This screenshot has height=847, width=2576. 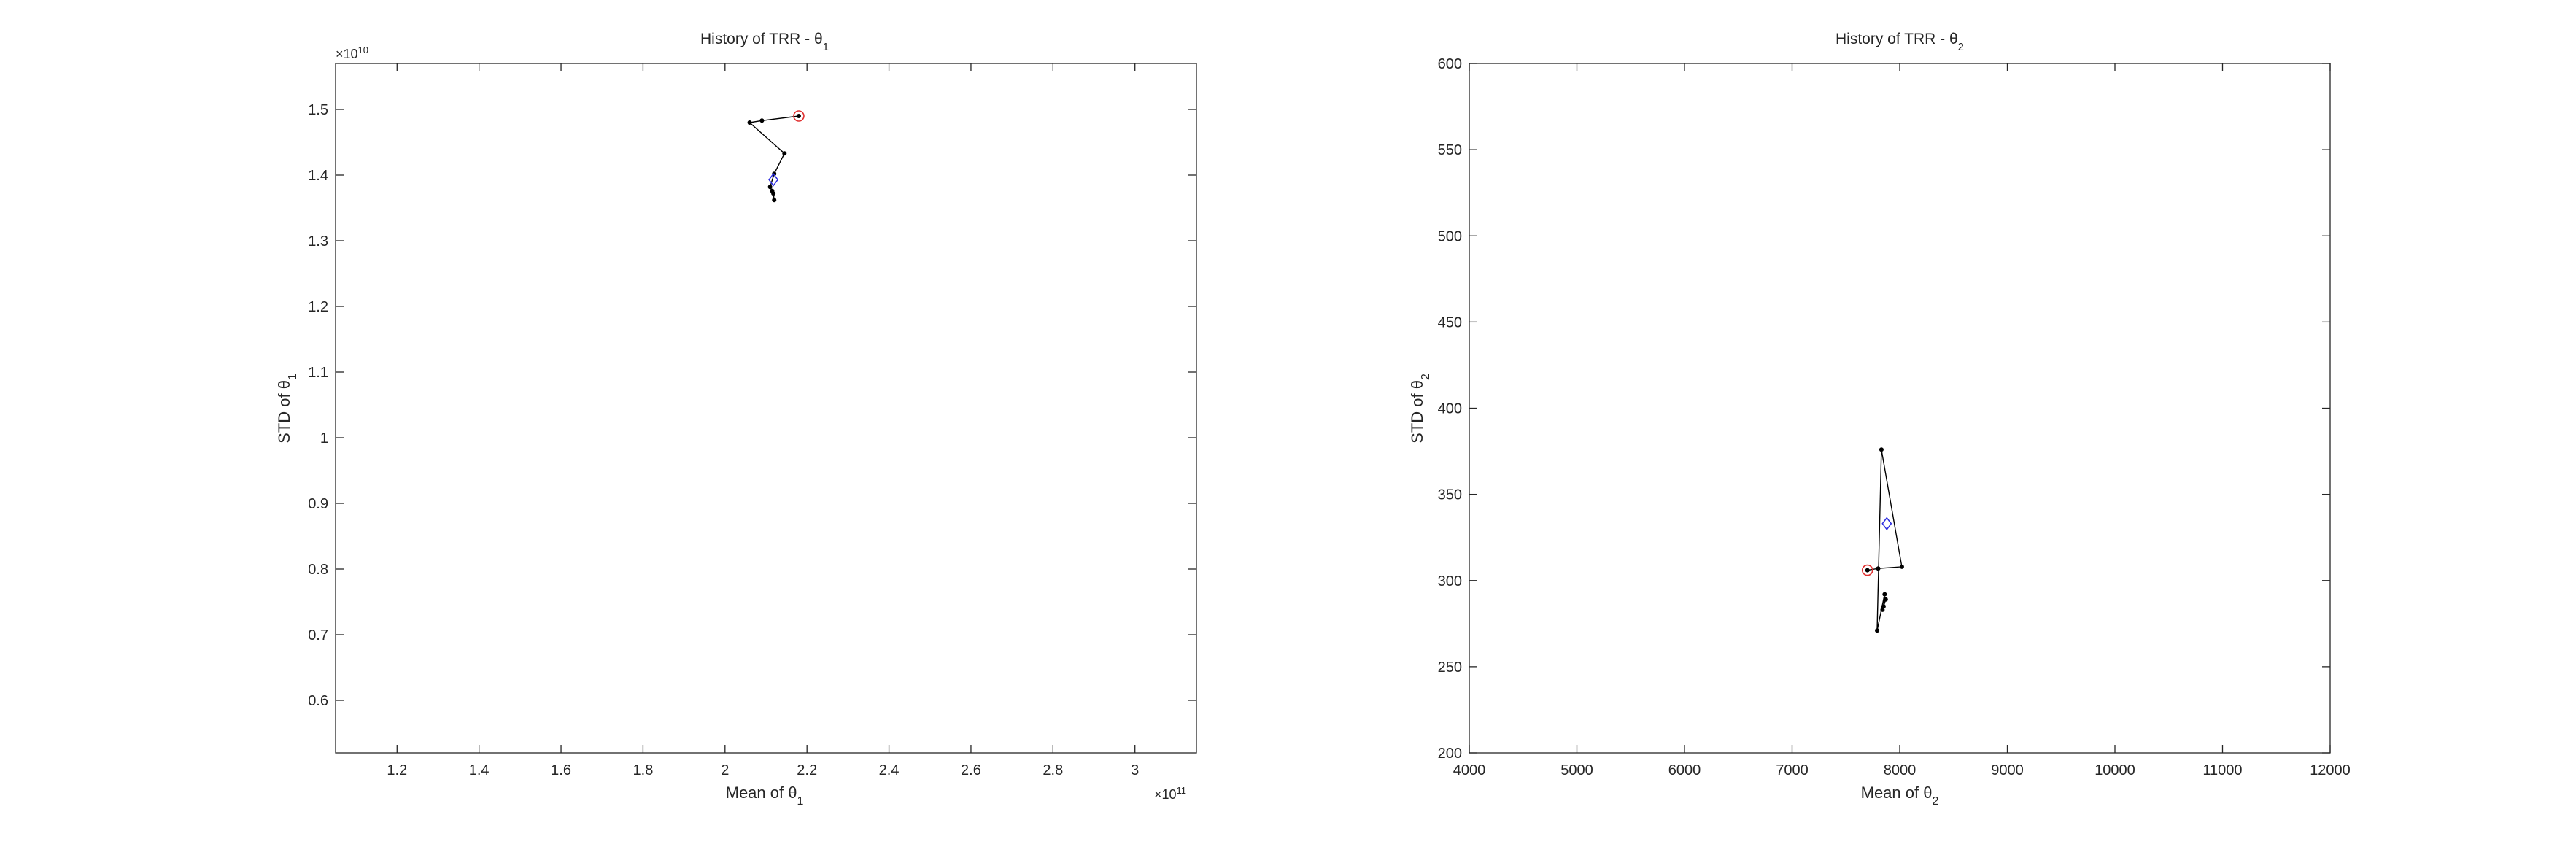 I want to click on y-tick-label: 300, so click(x=1450, y=581).